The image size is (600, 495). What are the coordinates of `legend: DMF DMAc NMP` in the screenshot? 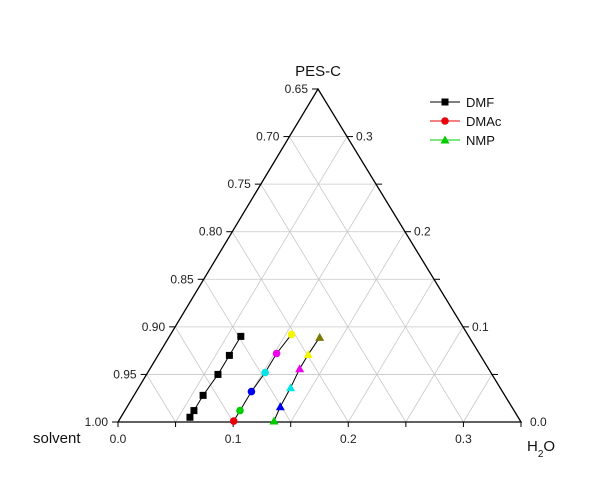 It's located at (466, 121).